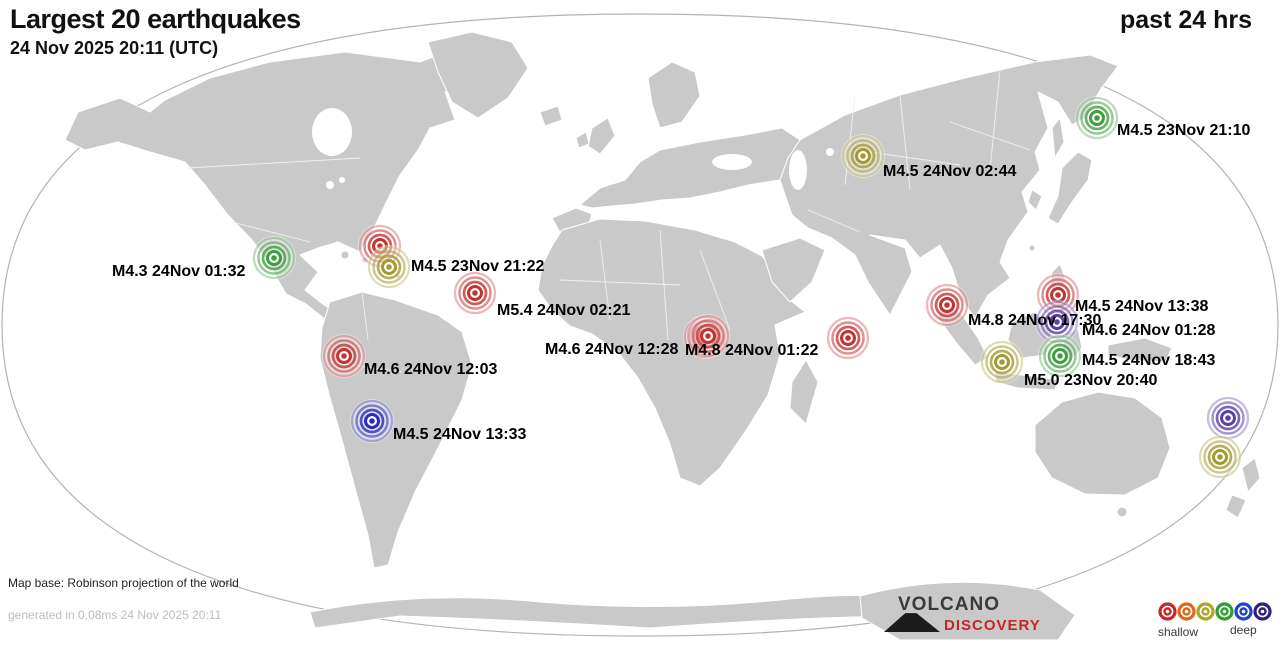 Image resolution: width=1280 pixels, height=650 pixels. I want to click on earthquake-marker-kermadec-north, so click(1228, 418).